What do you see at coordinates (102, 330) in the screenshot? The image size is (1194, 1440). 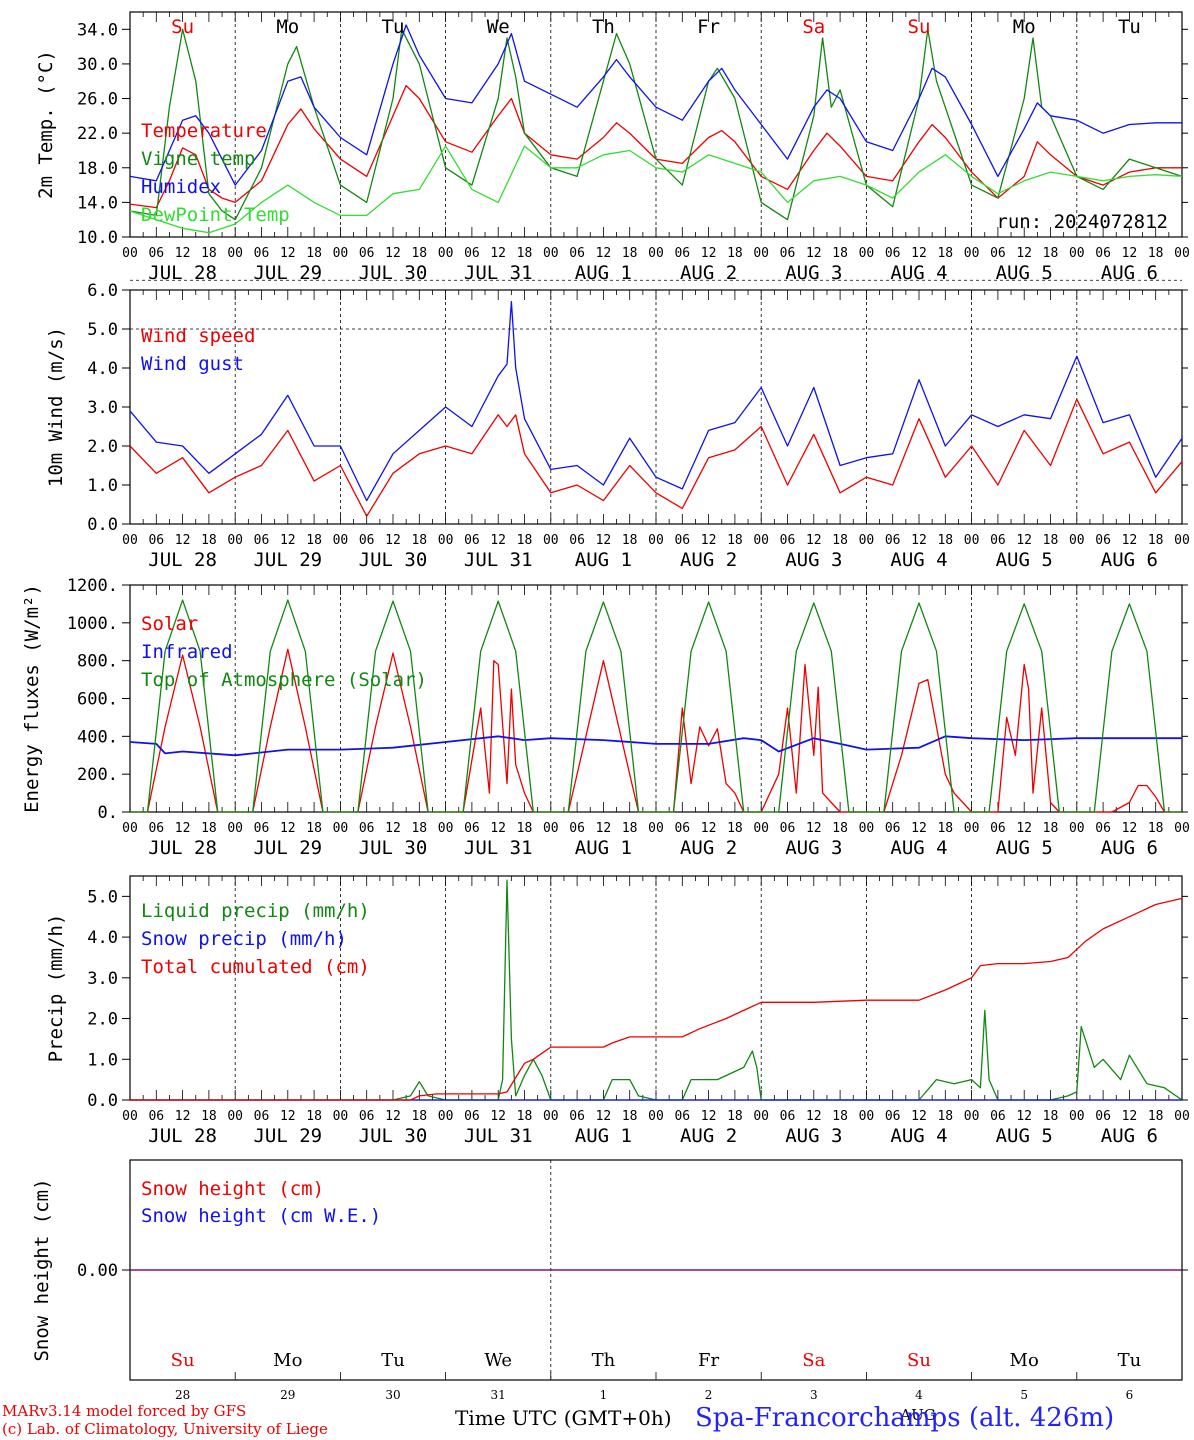 I see `y-tick-label: 5.0` at bounding box center [102, 330].